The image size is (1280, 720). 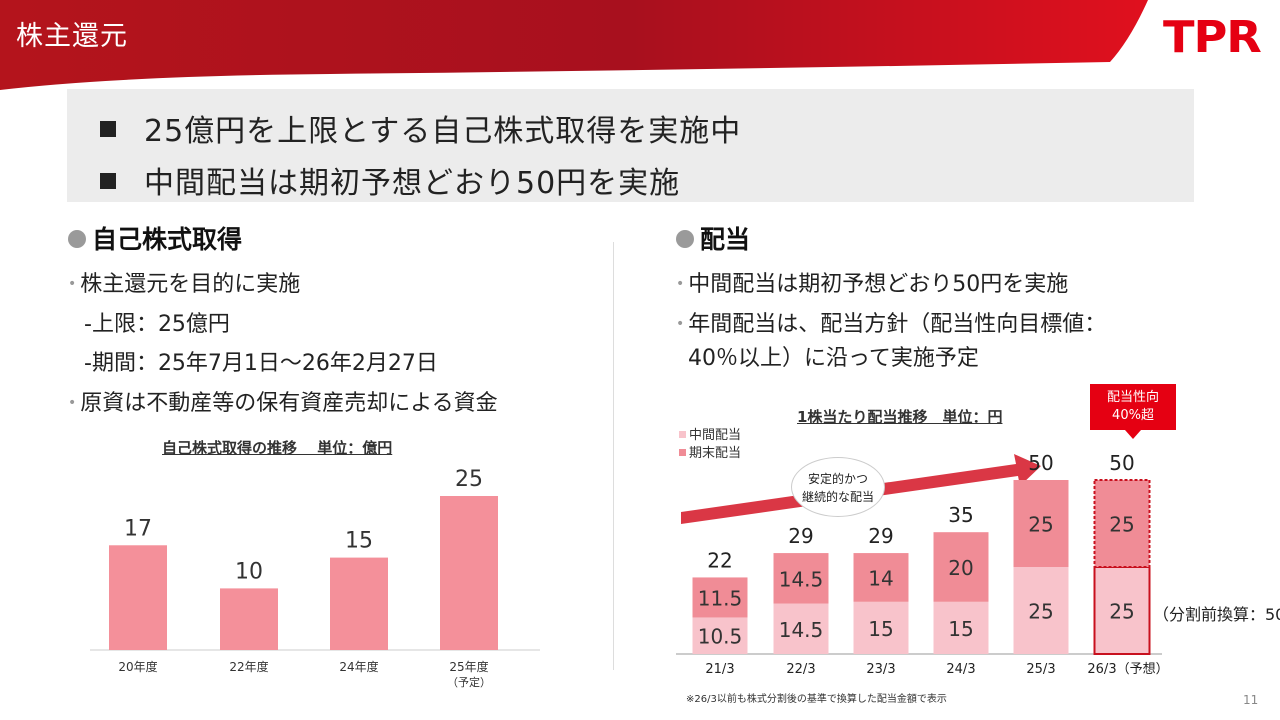 I want to click on dividend-category-label: 24/3, so click(x=960, y=669).